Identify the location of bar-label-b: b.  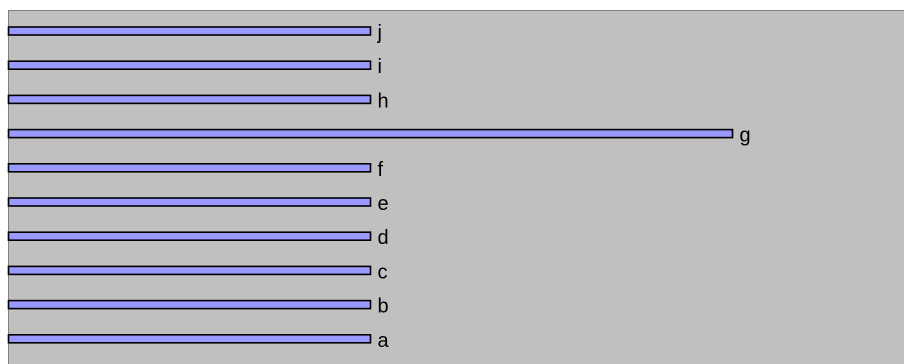
(383, 307).